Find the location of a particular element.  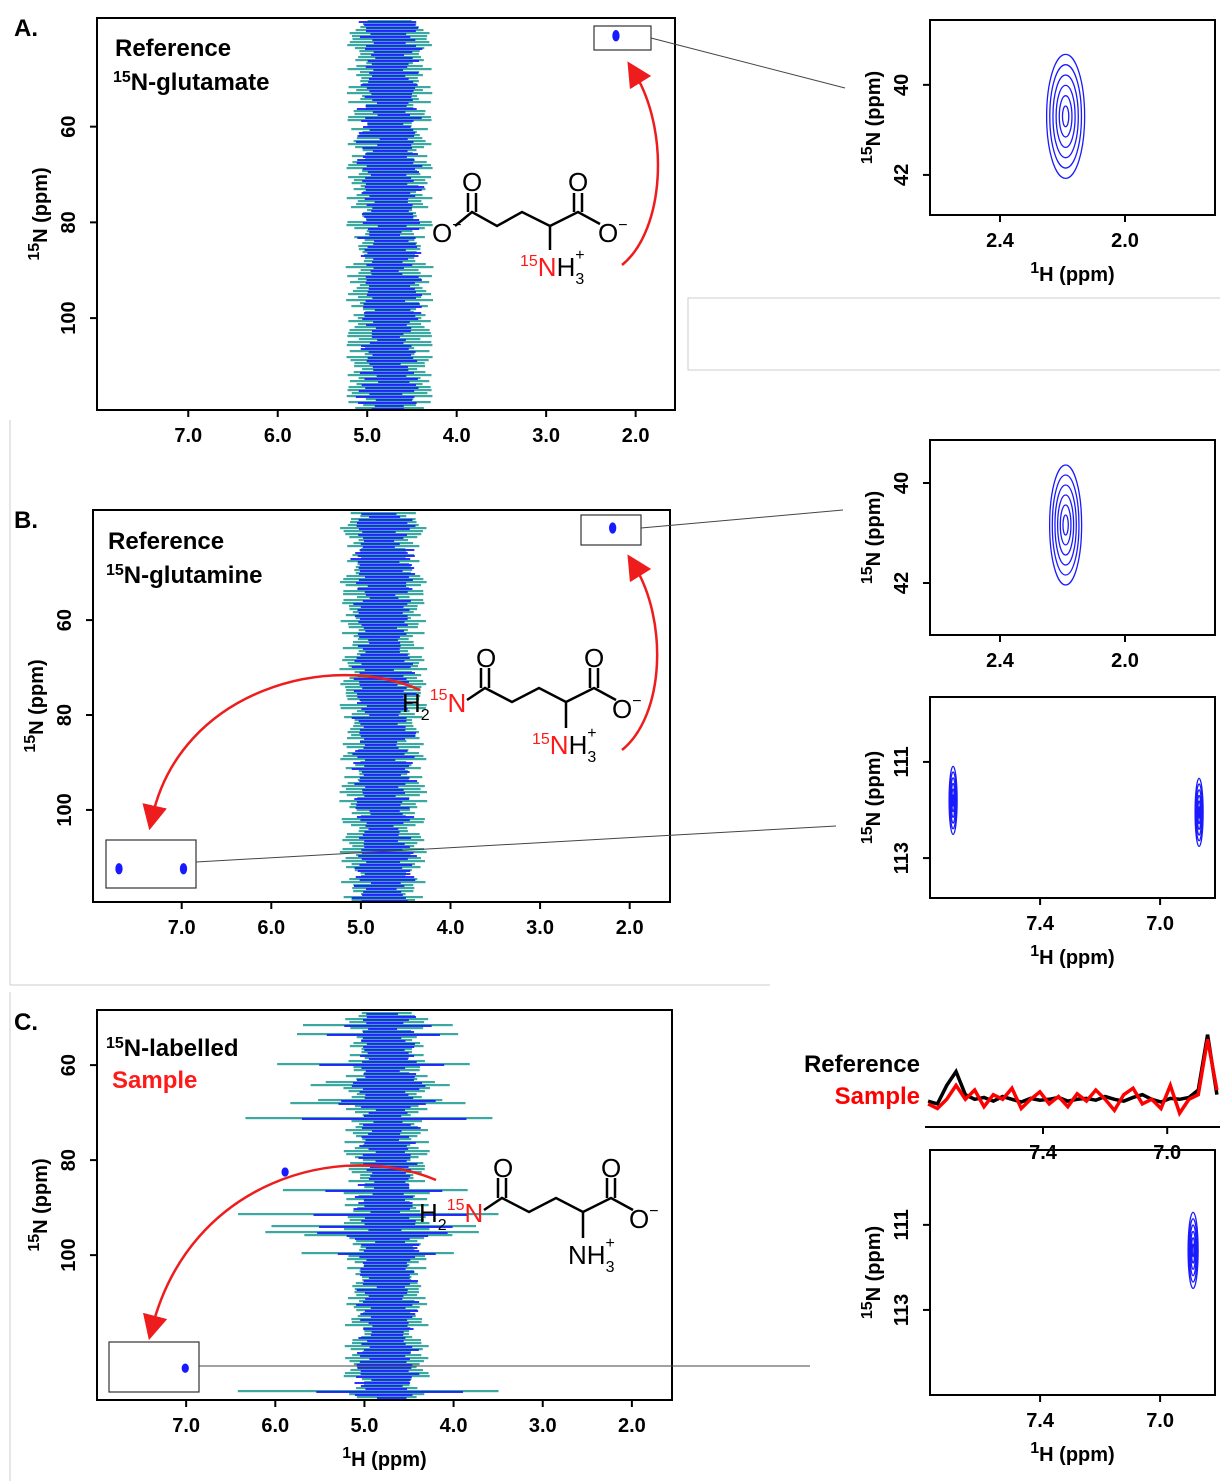

charge: − is located at coordinates (653, 1211).